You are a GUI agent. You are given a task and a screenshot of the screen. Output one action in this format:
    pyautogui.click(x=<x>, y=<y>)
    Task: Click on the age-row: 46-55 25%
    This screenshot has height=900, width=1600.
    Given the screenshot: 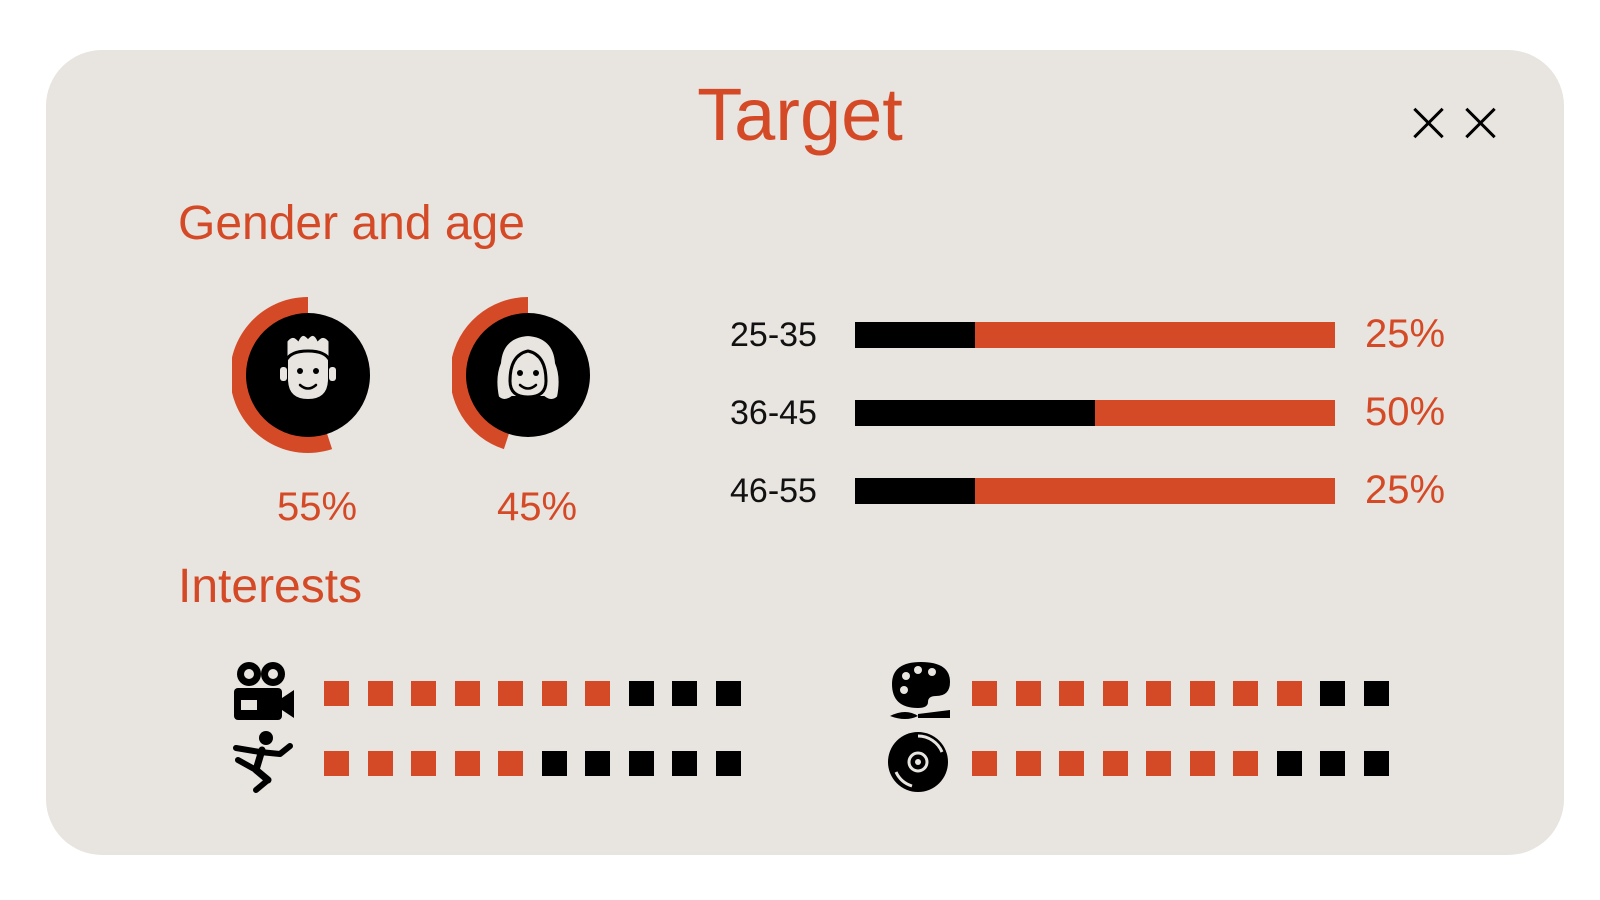 What is the action you would take?
    pyautogui.click(x=1110, y=490)
    